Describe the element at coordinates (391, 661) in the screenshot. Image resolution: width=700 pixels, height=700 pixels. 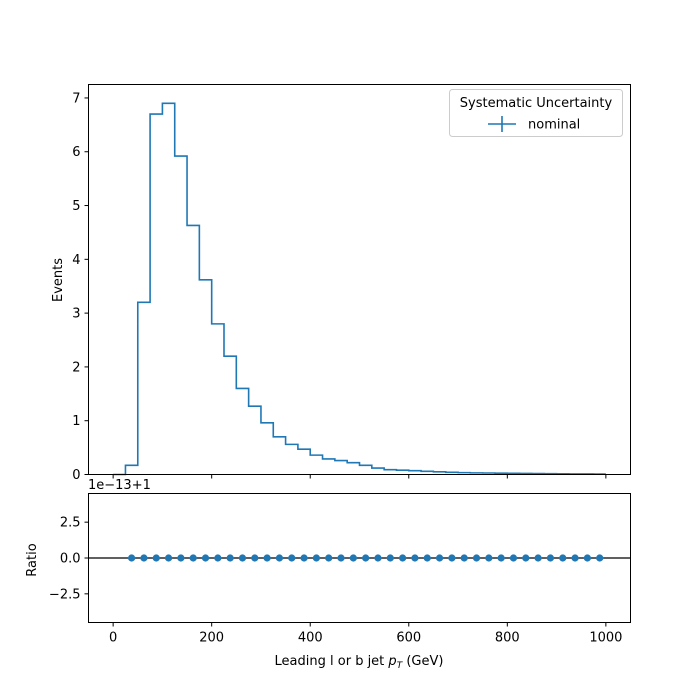
I see `x-axis-label-p: p` at that location.